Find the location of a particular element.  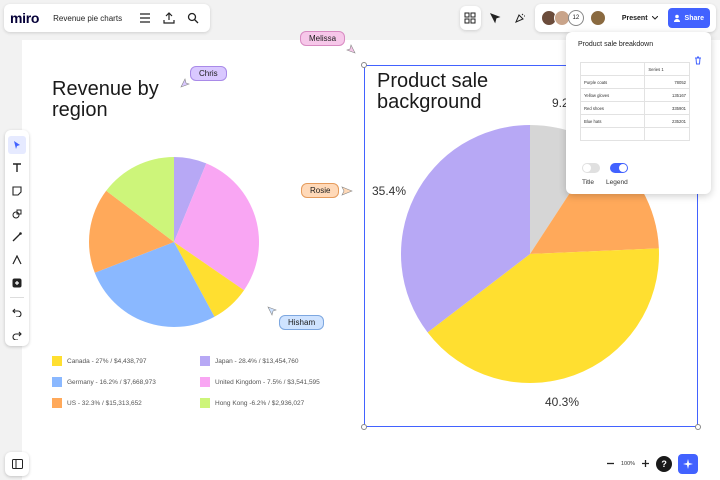

revenue-pie-chart is located at coordinates (174, 242).